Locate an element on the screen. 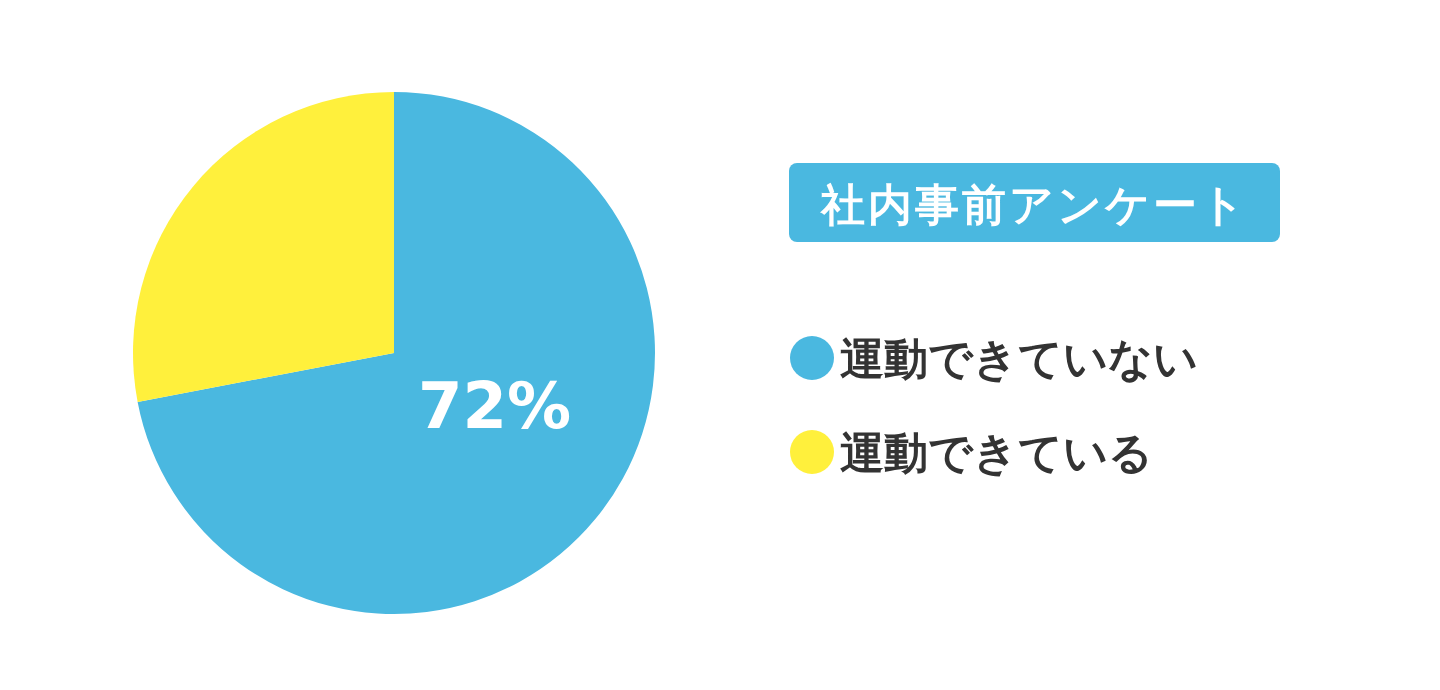  legend-label: 運動できていない is located at coordinates (1019, 358).